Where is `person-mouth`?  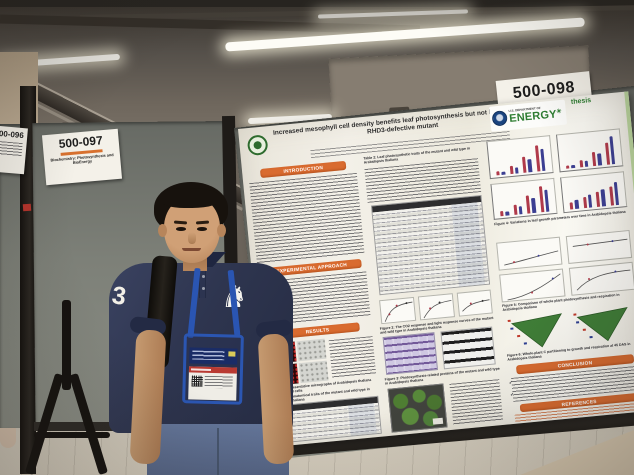
person-mouth is located at coordinates (191, 249).